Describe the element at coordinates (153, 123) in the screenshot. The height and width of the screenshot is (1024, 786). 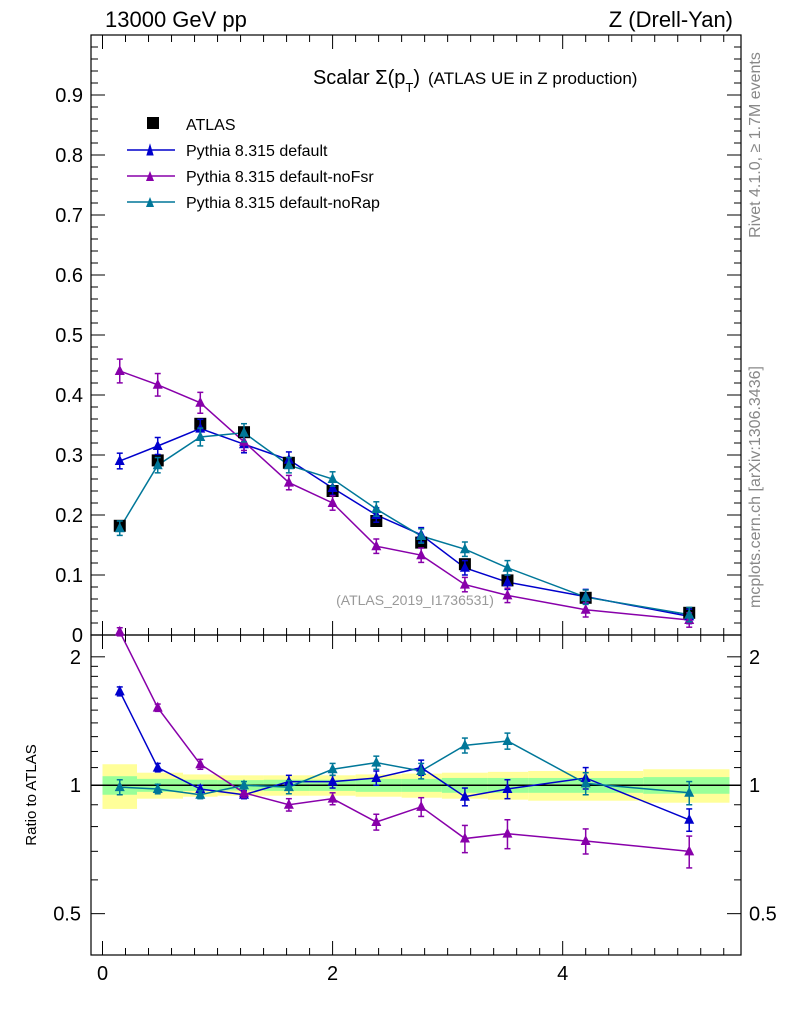
I see `legend-marker-atlas` at that location.